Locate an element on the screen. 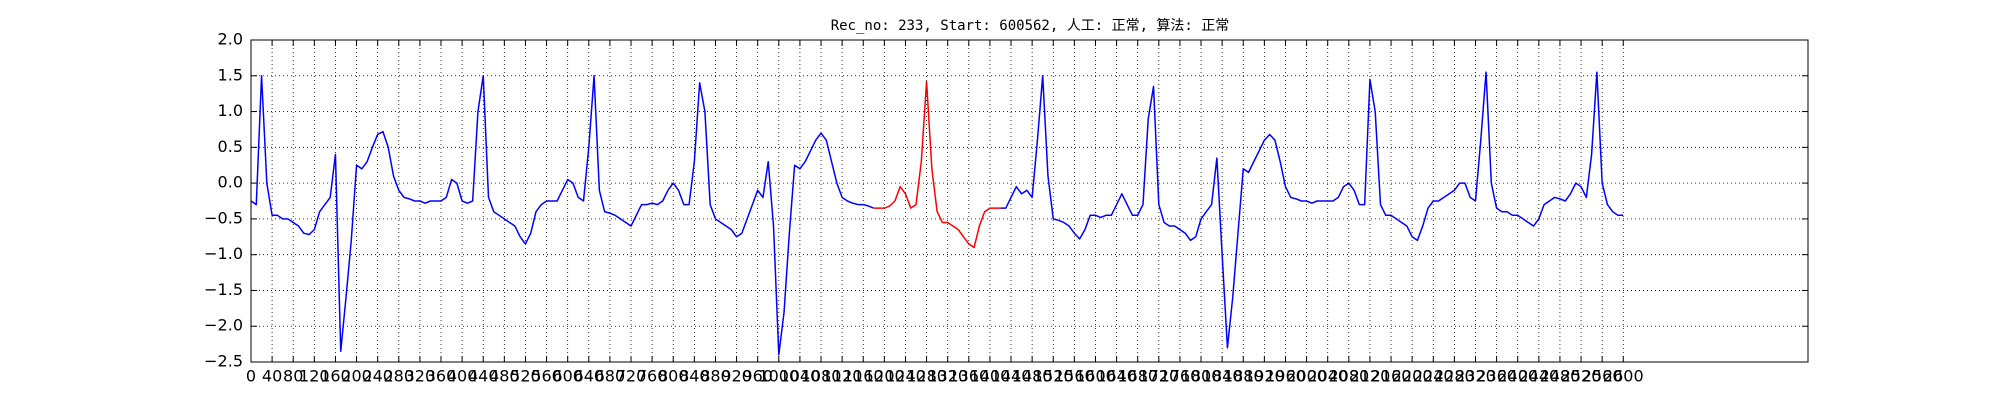 The height and width of the screenshot is (400, 2000). x-tick-label: 1840 is located at coordinates (1222, 376).